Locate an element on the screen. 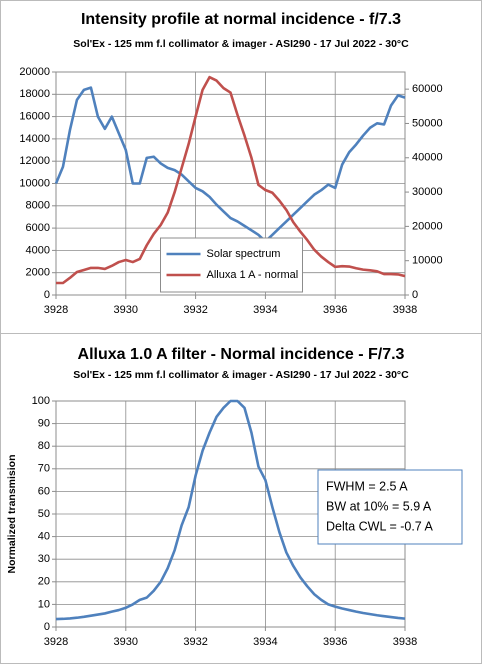 Image resolution: width=482 pixels, height=664 pixels. y-tick-label: 50 is located at coordinates (44, 514).